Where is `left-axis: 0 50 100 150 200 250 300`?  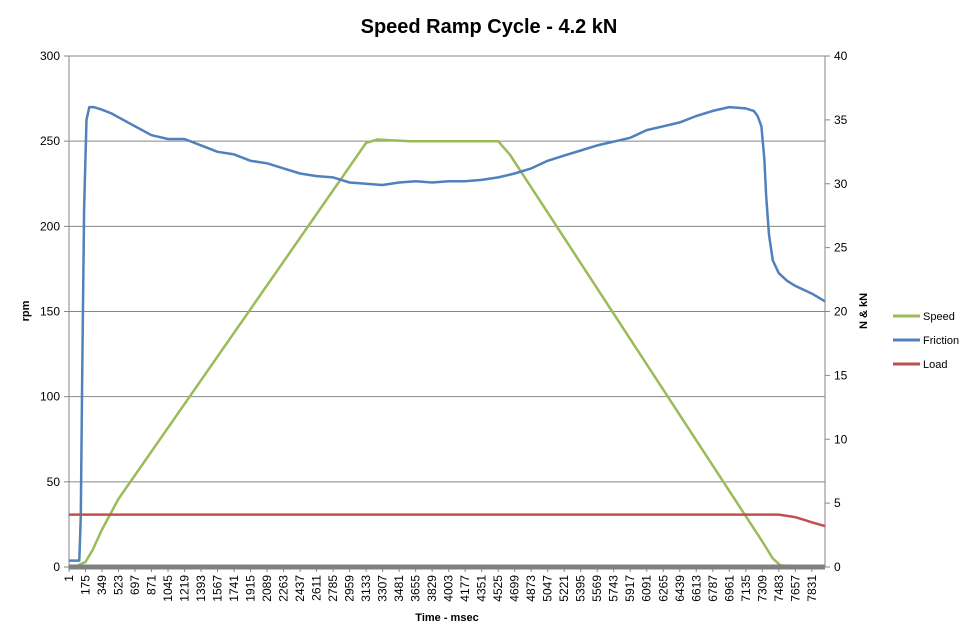 left-axis: 0 50 100 150 200 250 300 is located at coordinates (54, 311).